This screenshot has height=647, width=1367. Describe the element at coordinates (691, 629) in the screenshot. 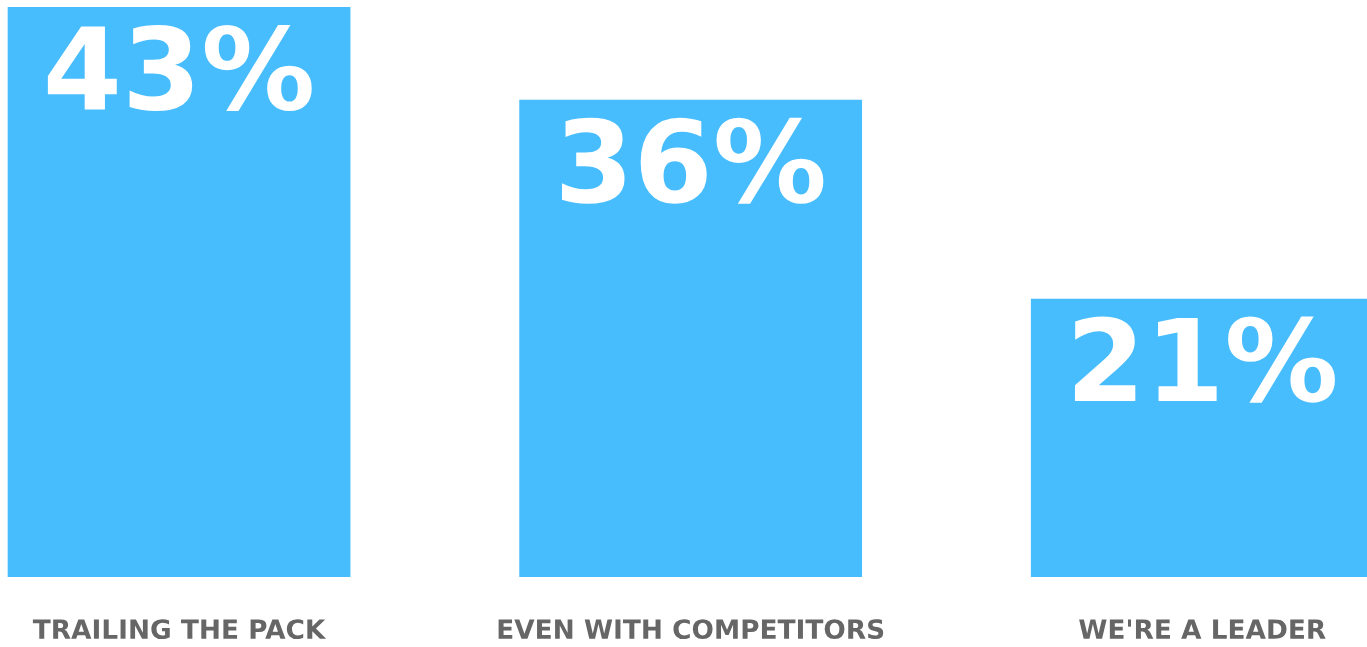

I see `x-tick-label: EVEN WITH COMPETITORS` at that location.